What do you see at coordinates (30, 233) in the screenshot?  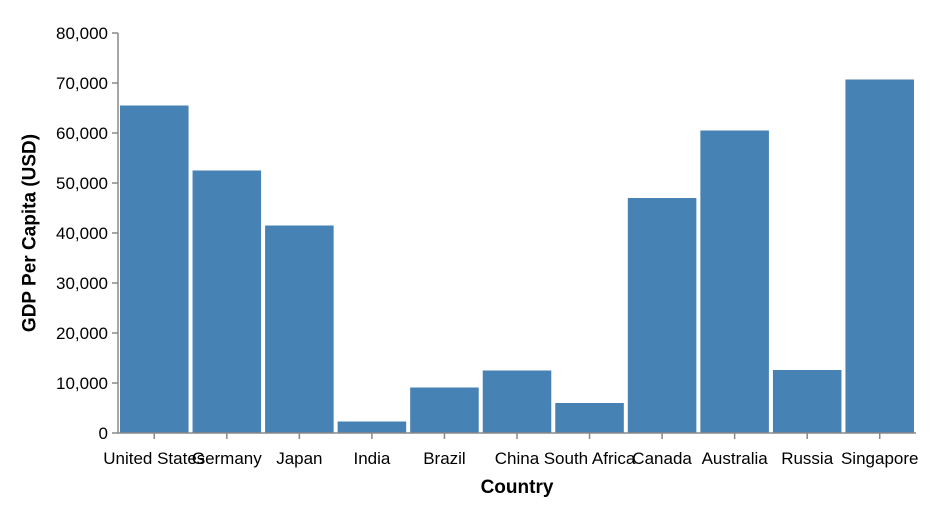 I see `y-axis-title: GDP Per Capita (USD)` at bounding box center [30, 233].